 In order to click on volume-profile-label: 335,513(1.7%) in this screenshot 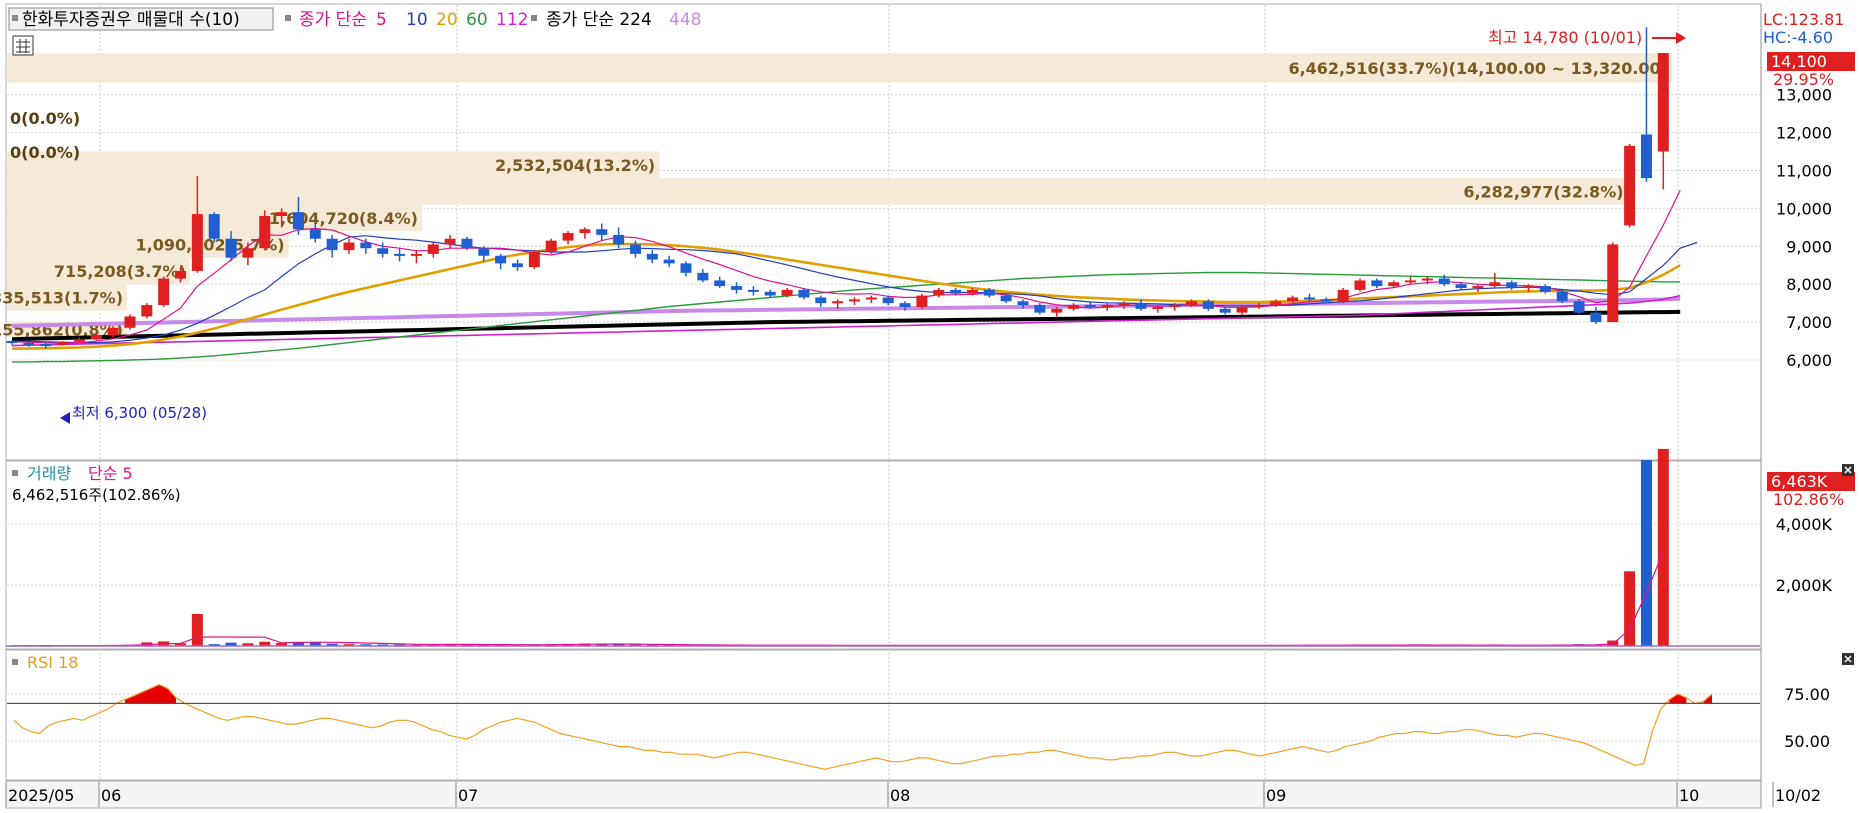, I will do `click(61, 297)`.